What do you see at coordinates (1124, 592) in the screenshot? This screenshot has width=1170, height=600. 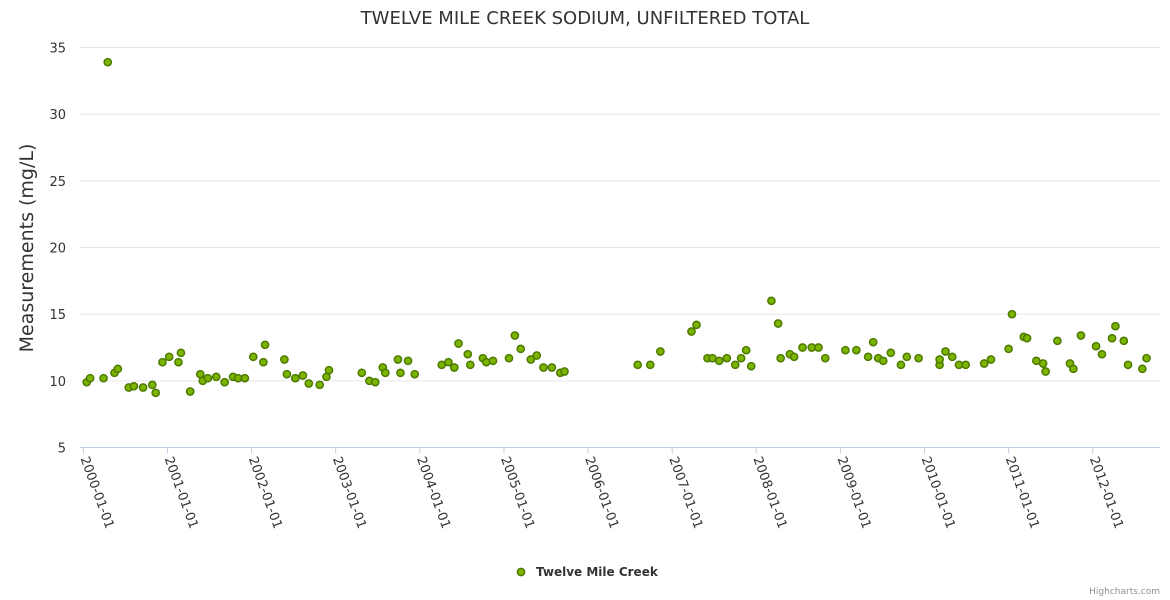 I see `credits-link: Highcharts.com` at bounding box center [1124, 592].